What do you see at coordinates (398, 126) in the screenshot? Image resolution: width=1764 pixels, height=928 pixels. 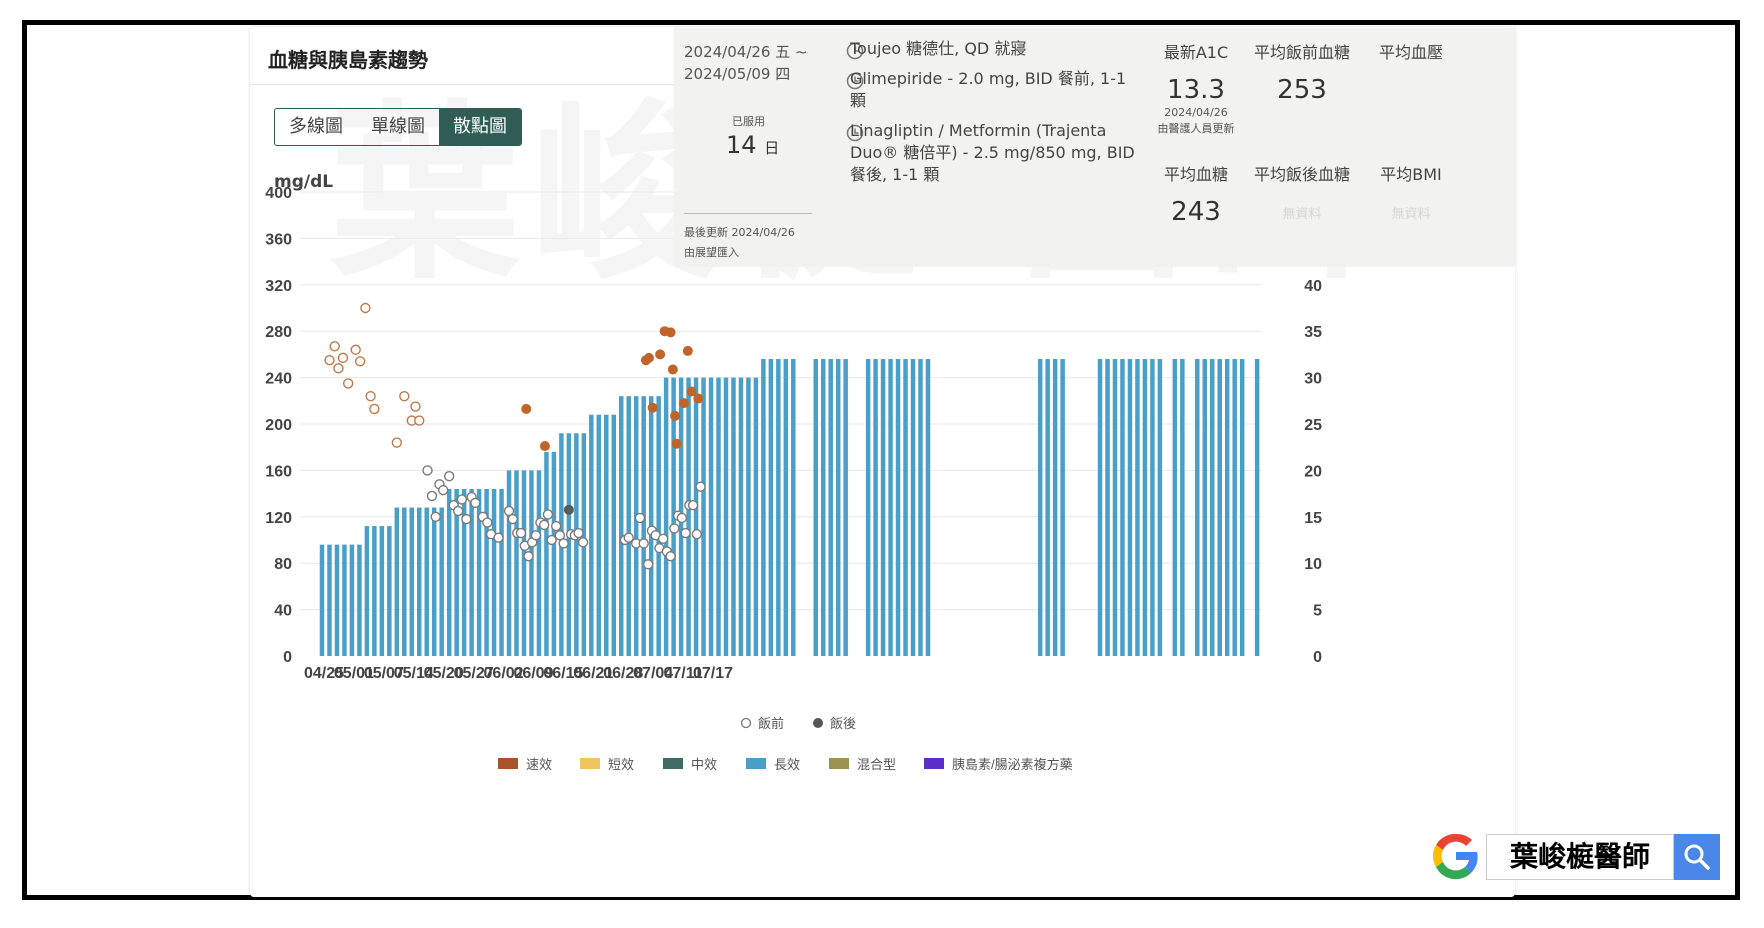 I see `tab-single-line: 單線圖` at bounding box center [398, 126].